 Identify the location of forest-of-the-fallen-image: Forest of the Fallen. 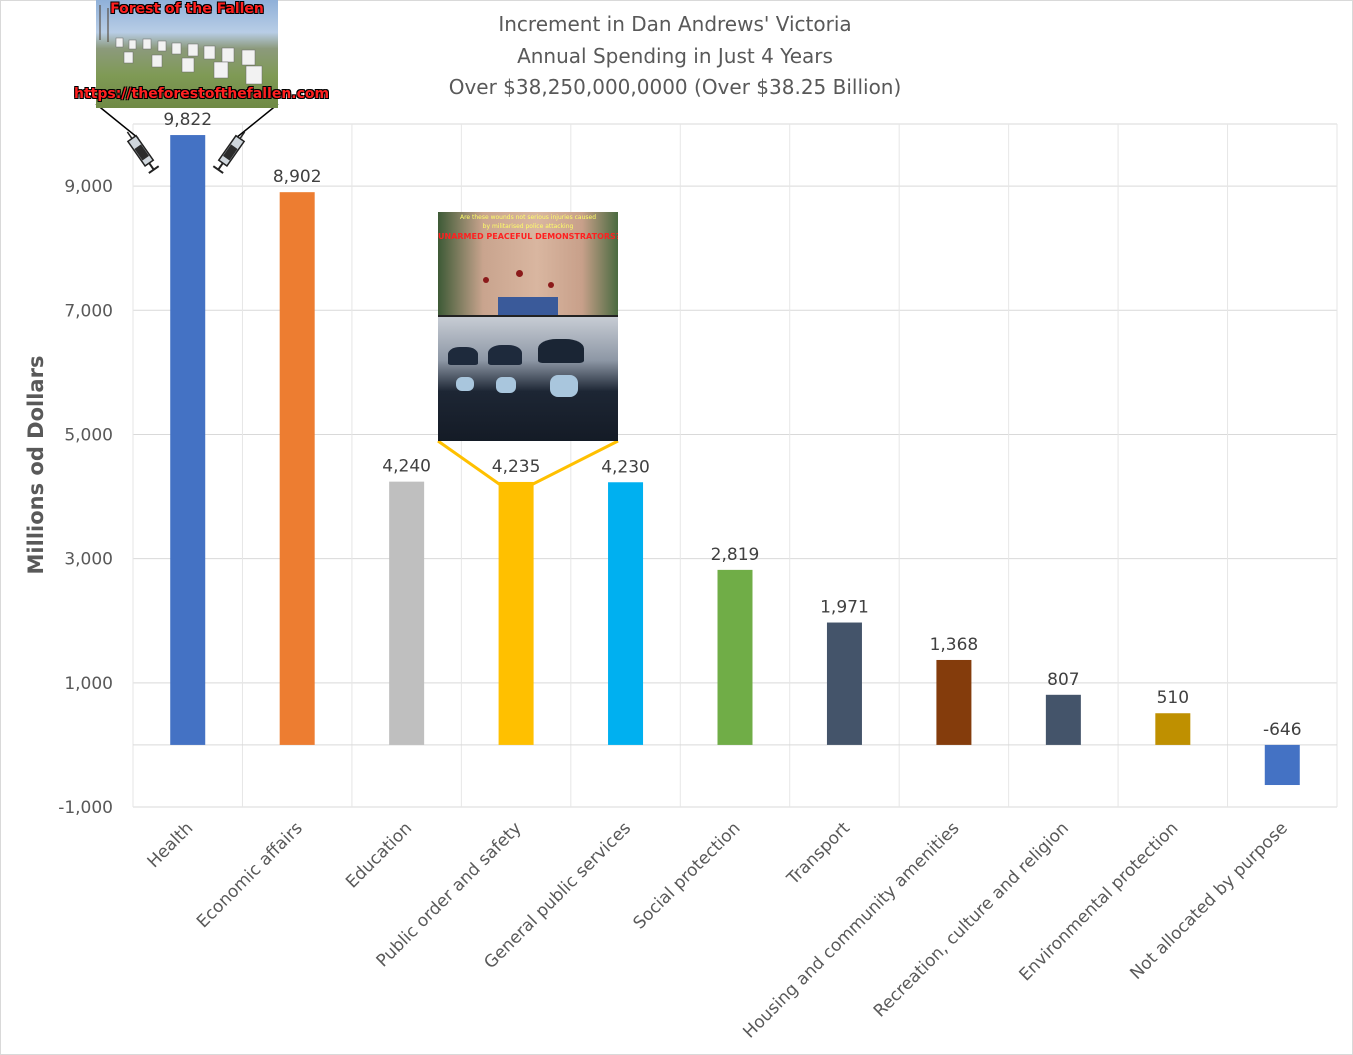
(187, 54).